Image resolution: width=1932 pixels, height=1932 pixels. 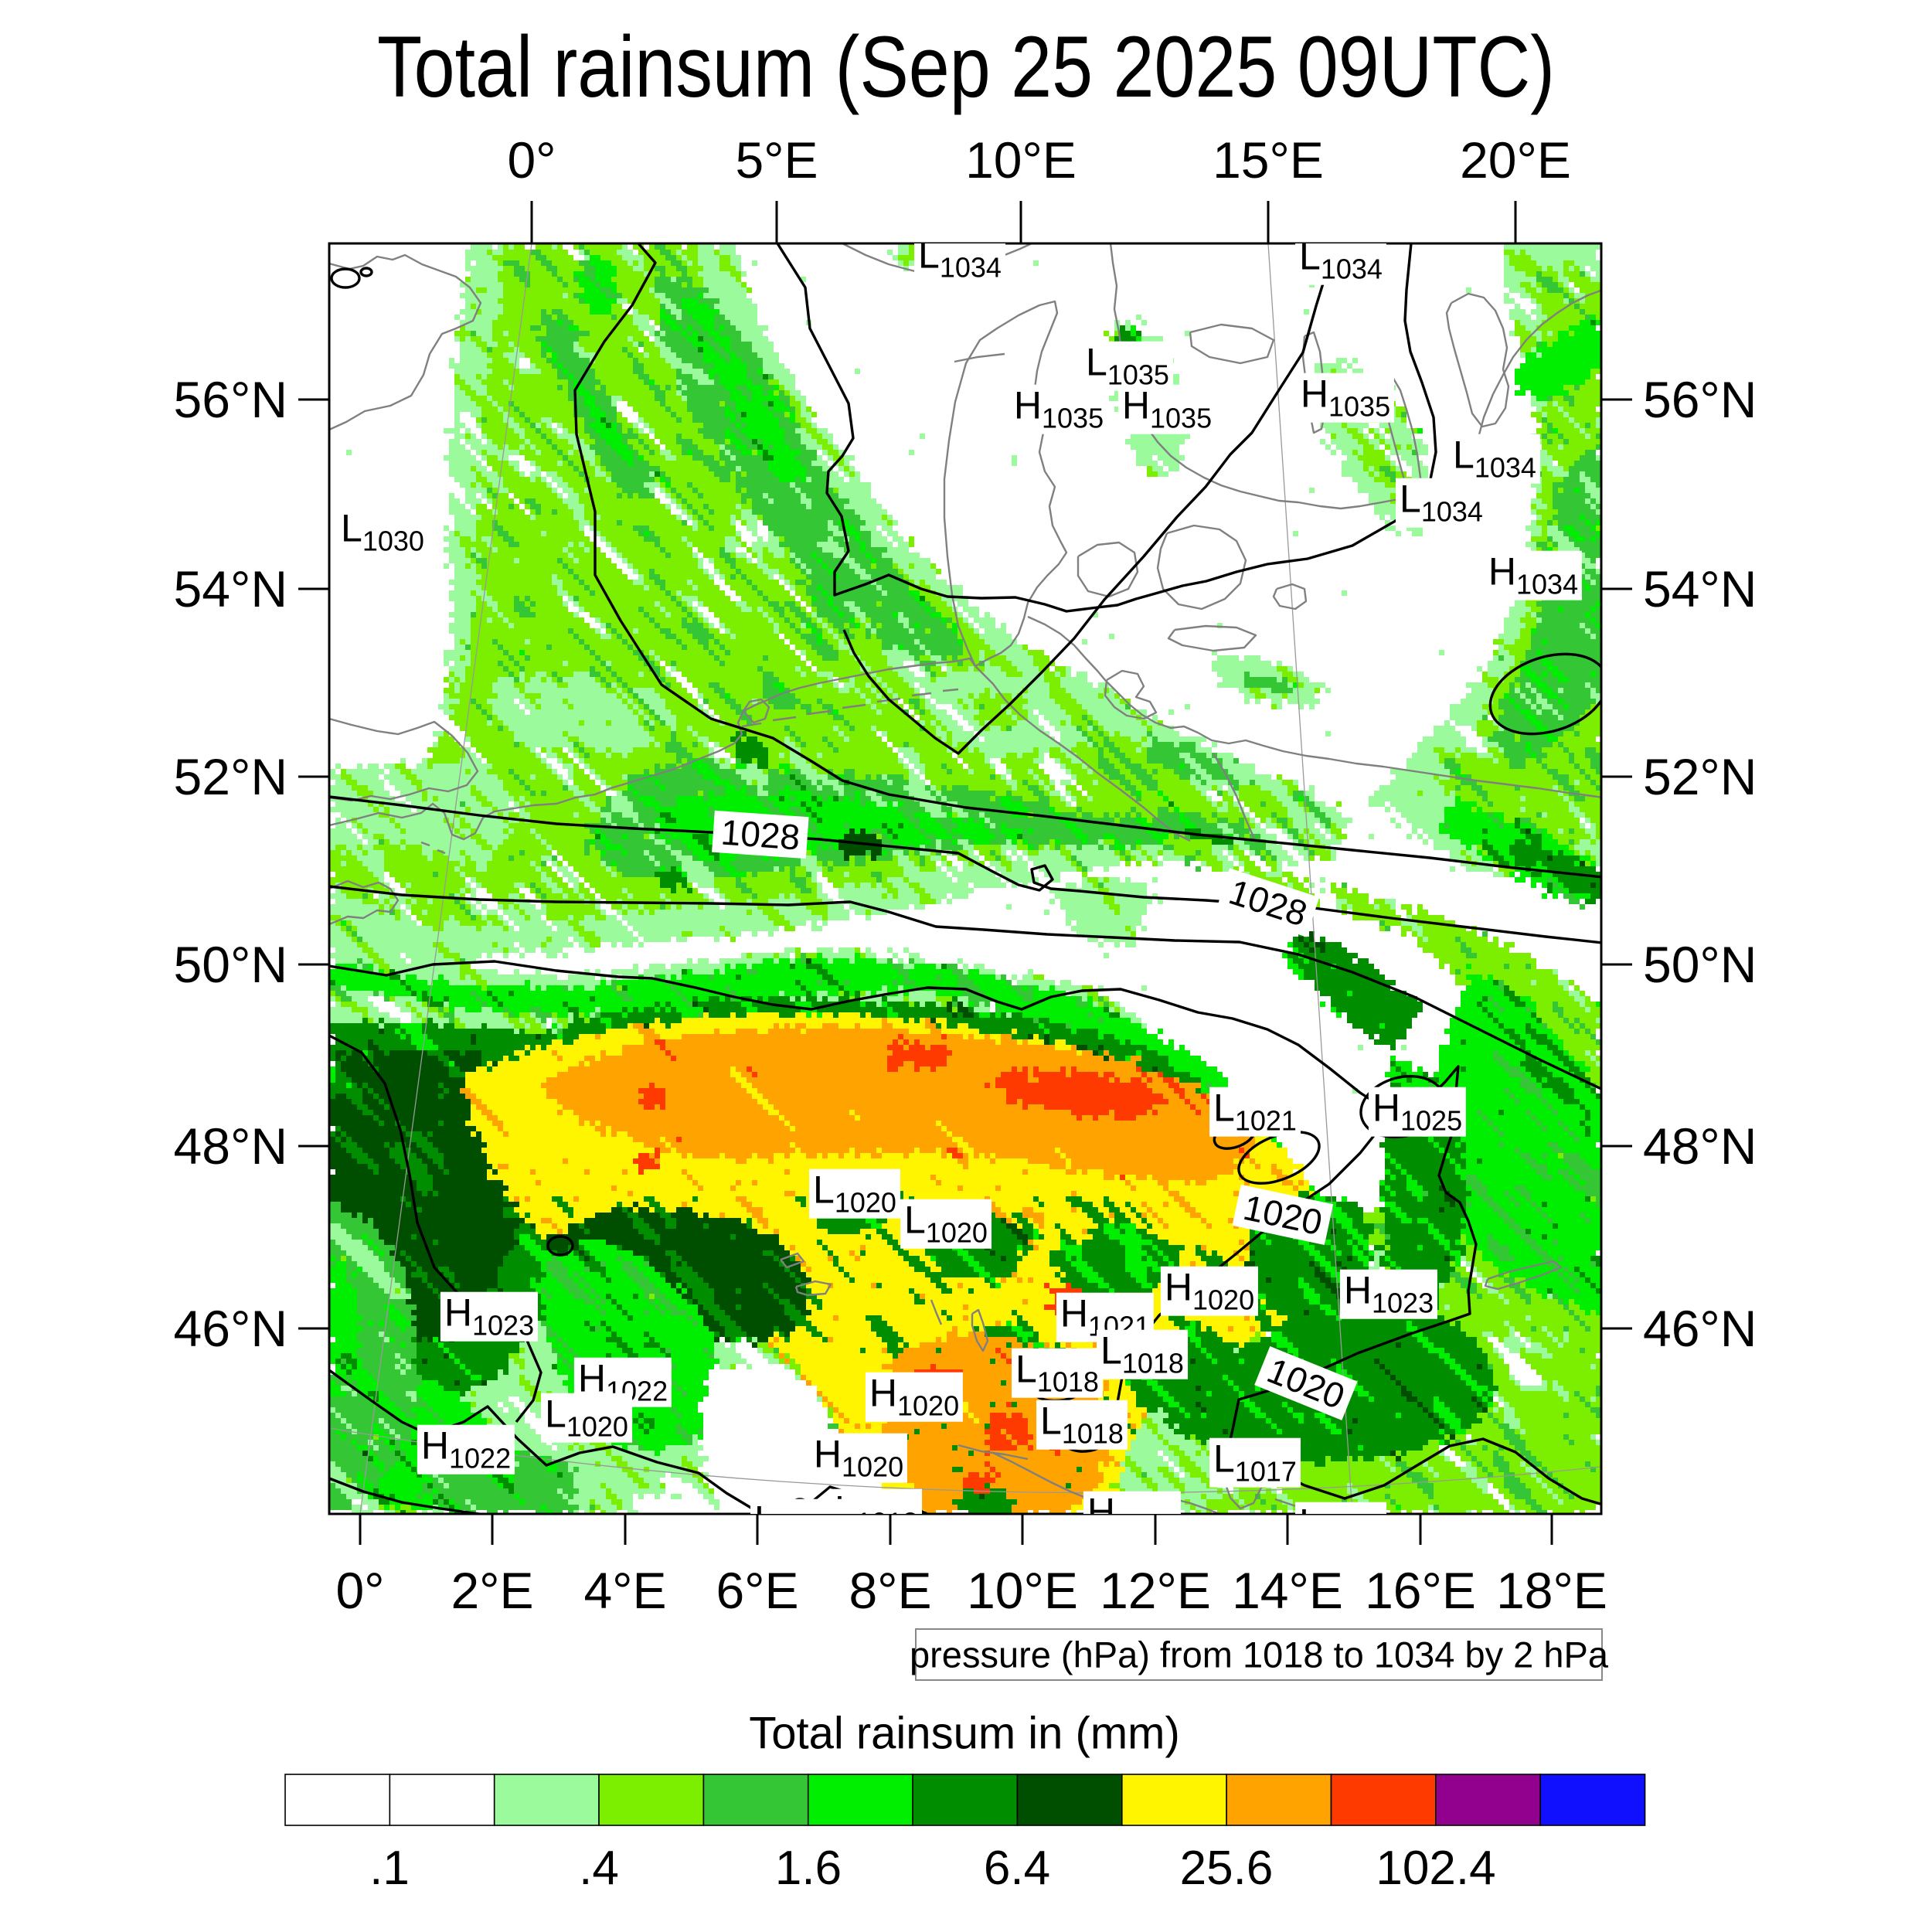 I want to click on pressure-center-label-H1018: H1018, so click(x=1133, y=1503).